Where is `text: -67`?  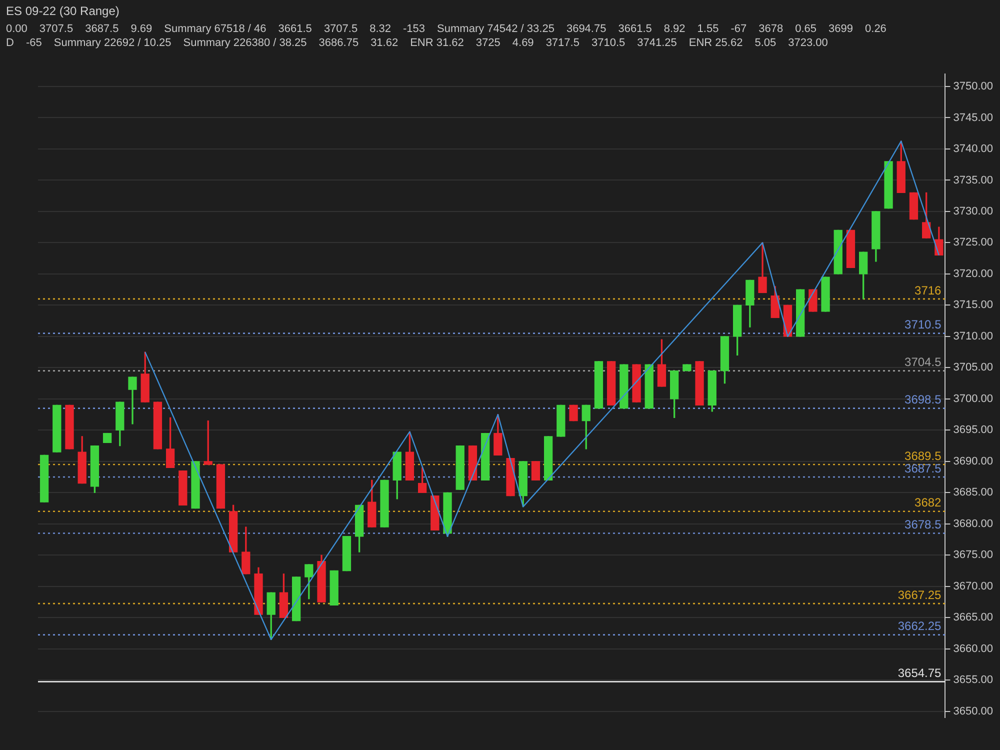
text: -67 is located at coordinates (738, 29).